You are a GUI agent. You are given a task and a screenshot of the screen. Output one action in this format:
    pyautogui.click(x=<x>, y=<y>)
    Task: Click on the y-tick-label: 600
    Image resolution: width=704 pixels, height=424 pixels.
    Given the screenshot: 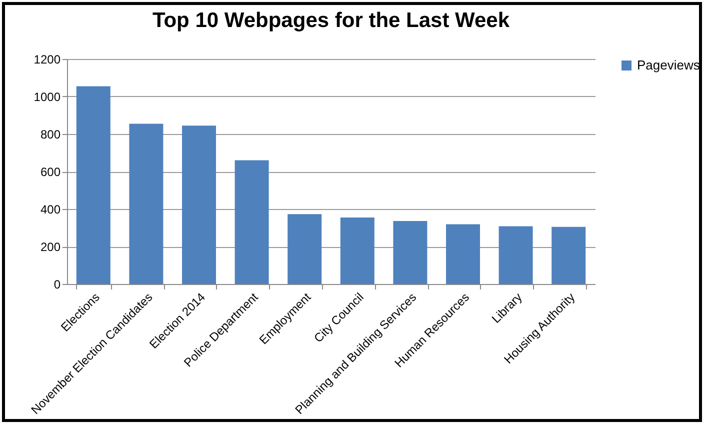 What is the action you would take?
    pyautogui.click(x=50, y=172)
    